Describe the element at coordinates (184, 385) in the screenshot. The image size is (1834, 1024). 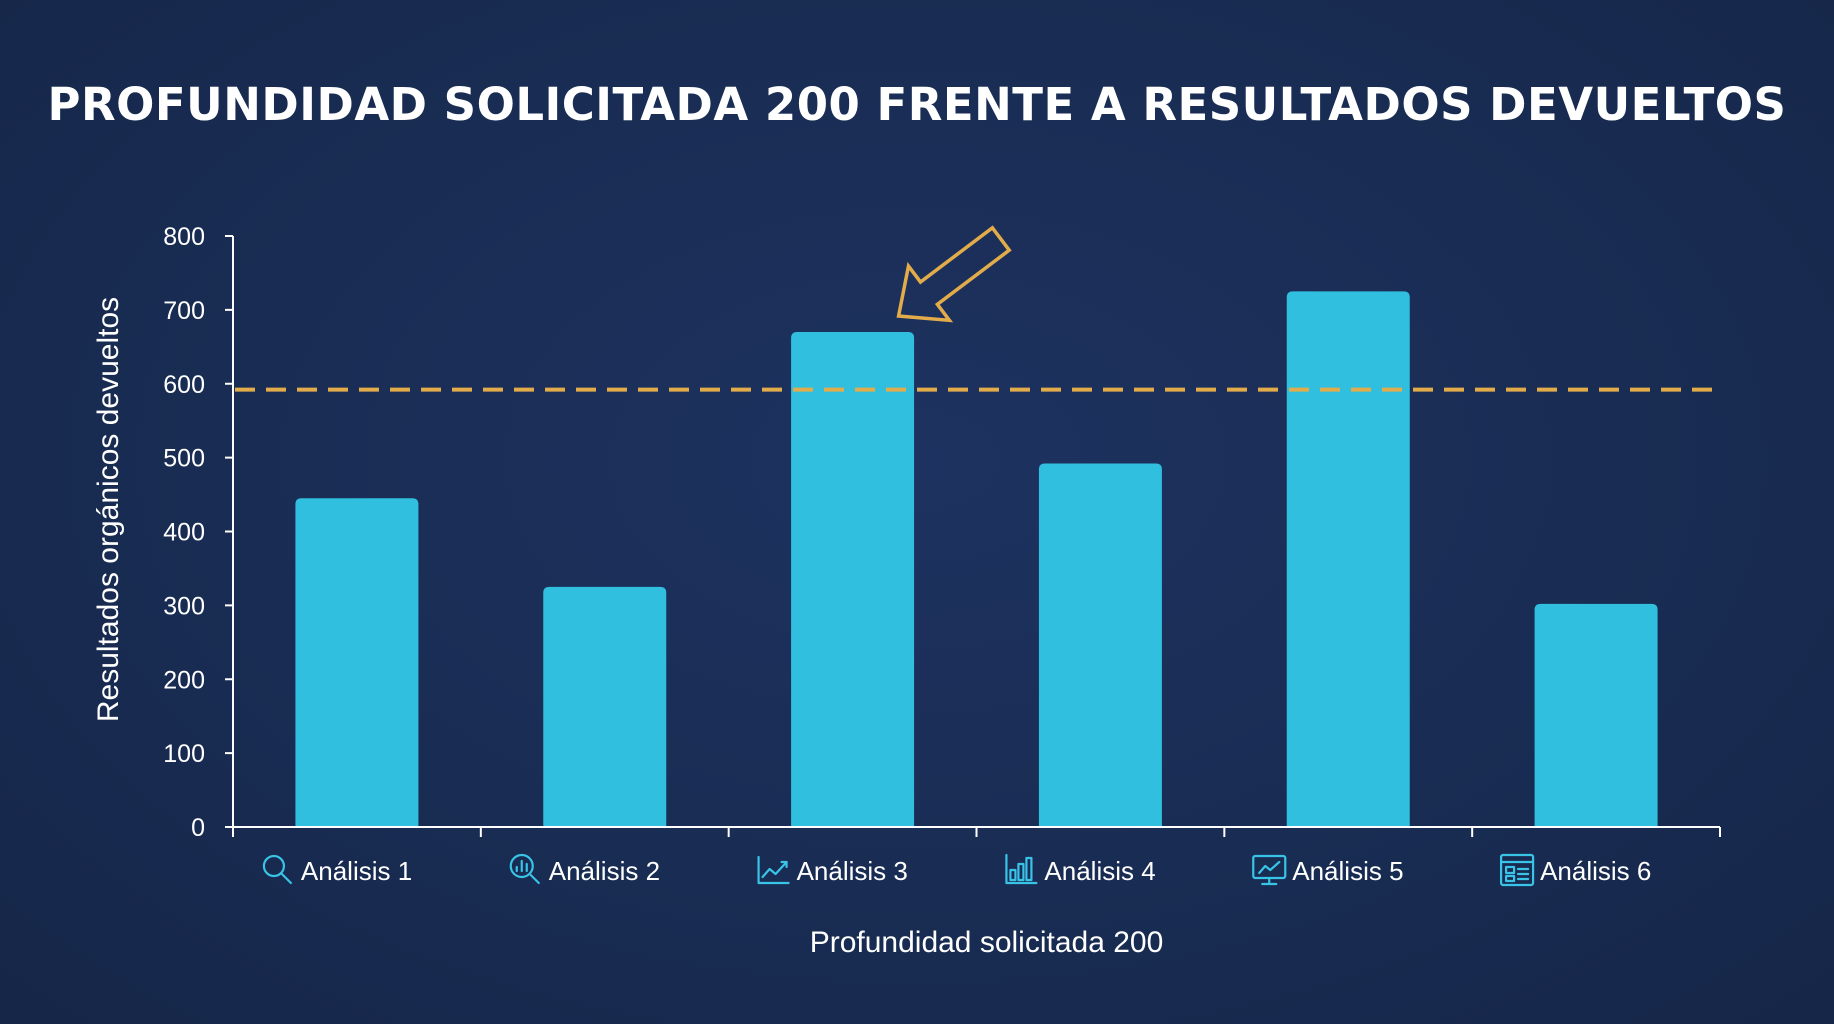
I see `y-tick-label: 600` at that location.